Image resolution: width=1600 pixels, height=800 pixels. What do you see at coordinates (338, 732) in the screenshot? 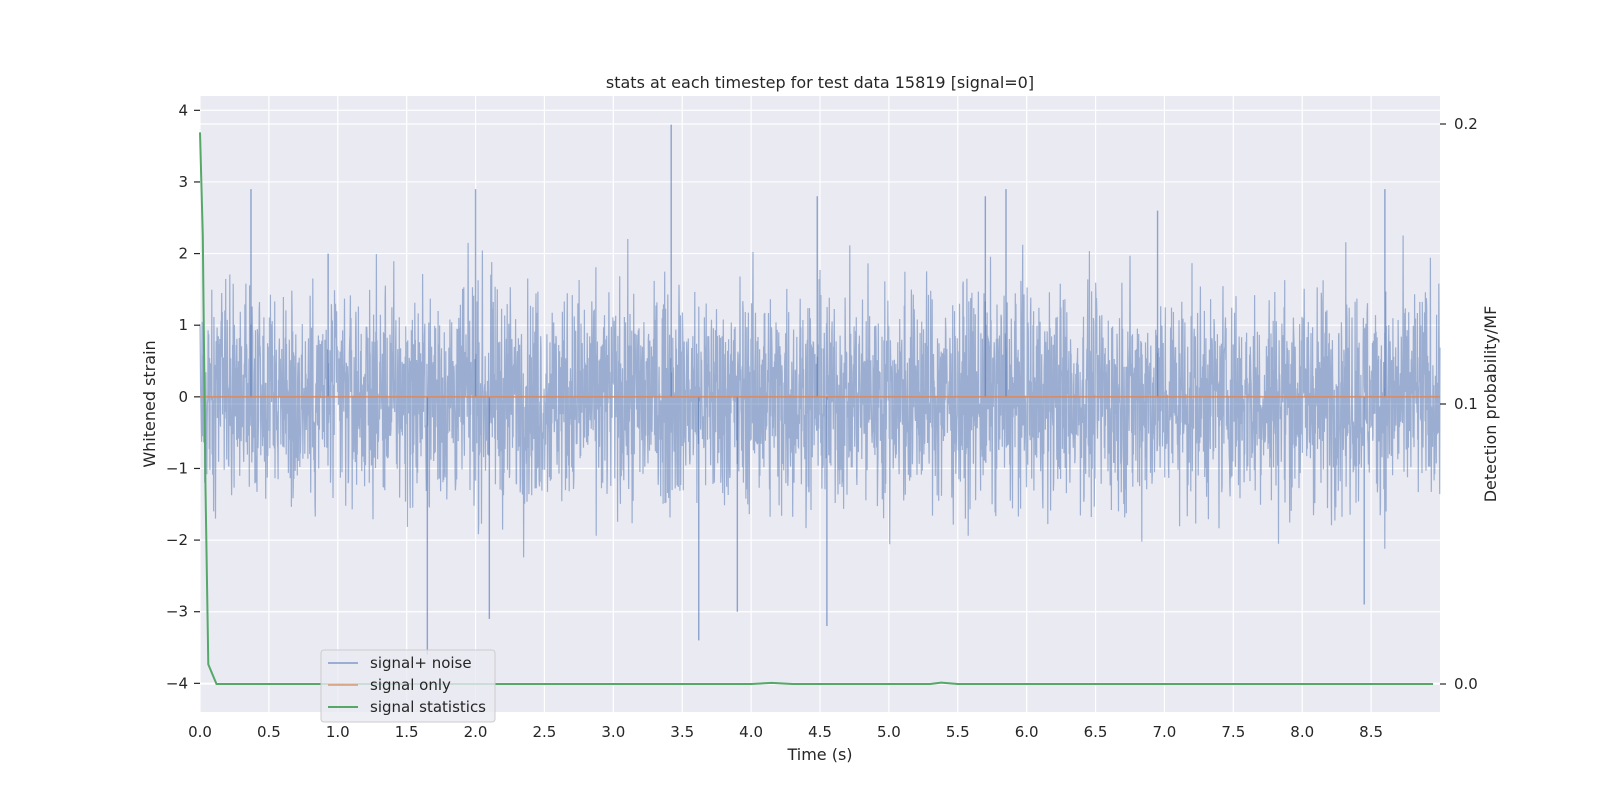
I see `x-tick-label: 1.0` at bounding box center [338, 732].